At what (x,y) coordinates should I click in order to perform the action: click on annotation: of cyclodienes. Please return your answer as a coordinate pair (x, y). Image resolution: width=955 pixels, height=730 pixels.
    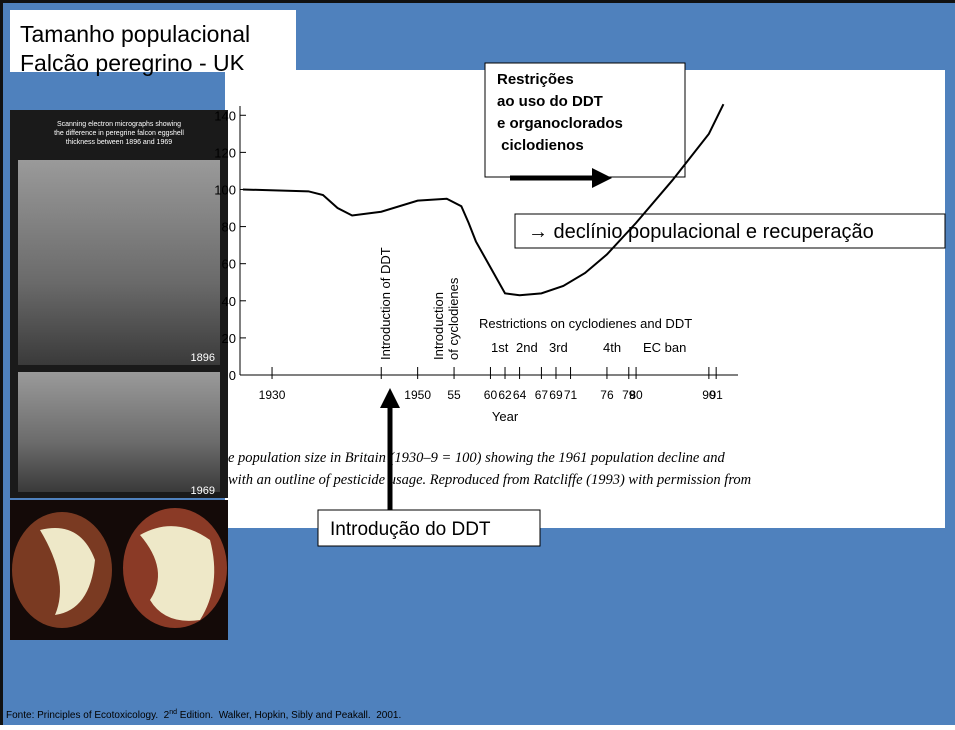
    Looking at the image, I should click on (453, 318).